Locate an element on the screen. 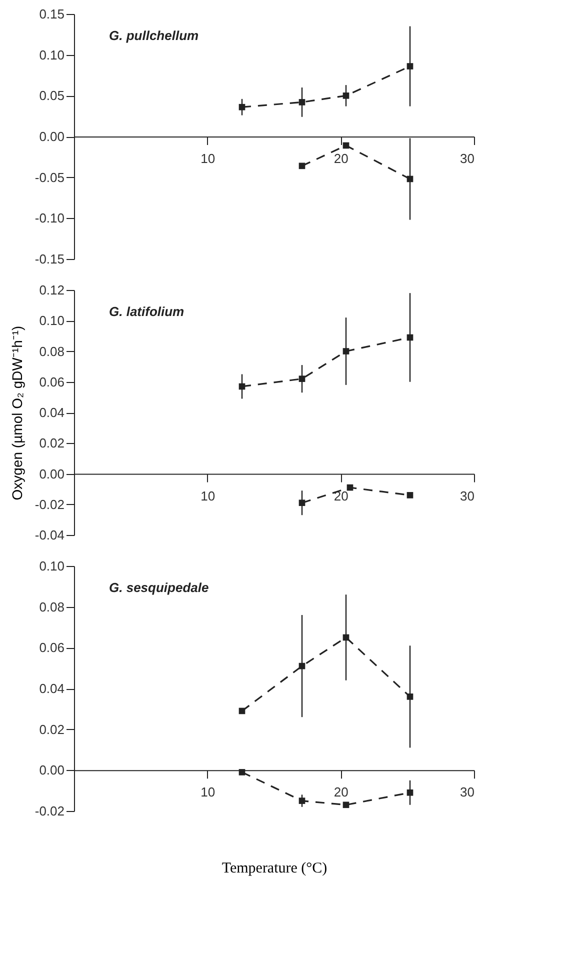  y-tick-label: -0.05 is located at coordinates (49, 177).